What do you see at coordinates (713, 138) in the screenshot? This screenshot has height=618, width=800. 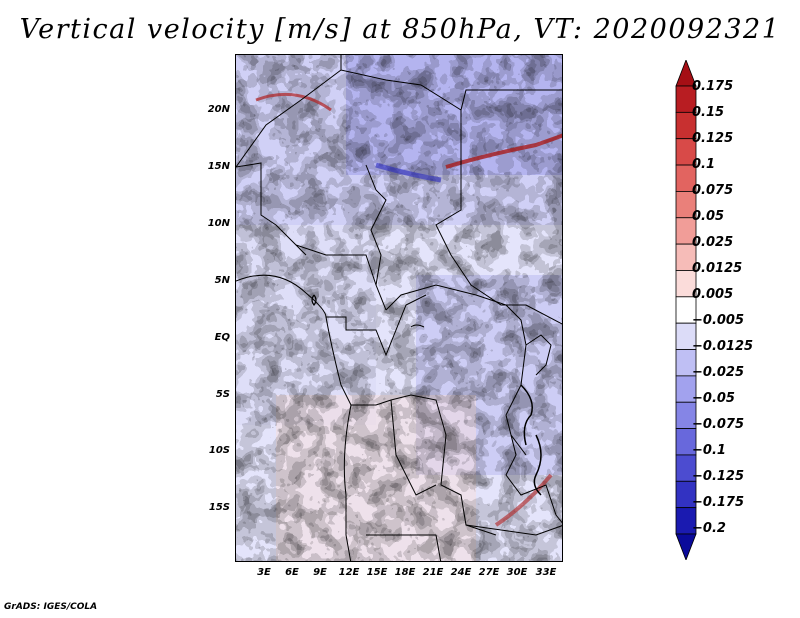 I see `colorbar-label-0125: 0.125` at bounding box center [713, 138].